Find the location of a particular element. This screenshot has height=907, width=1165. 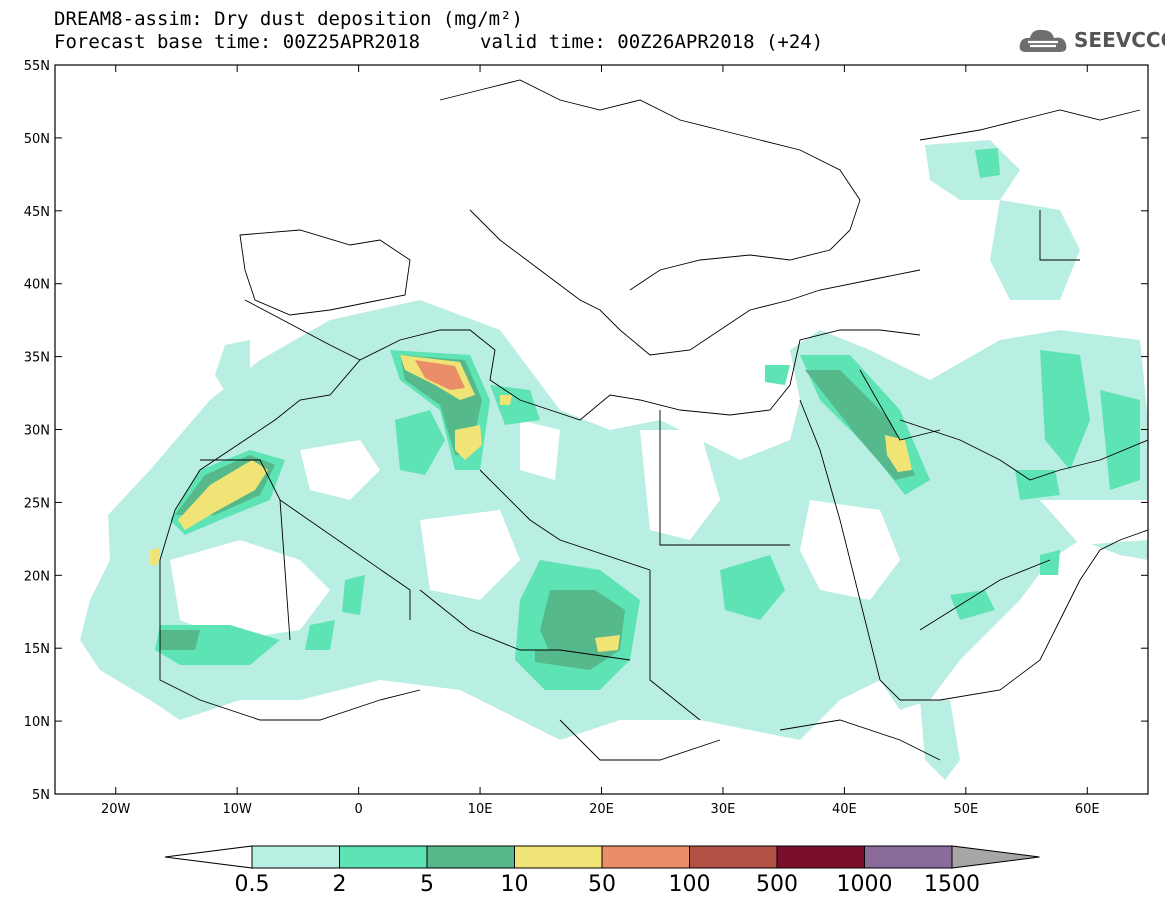

colorbar-label: 2 is located at coordinates (340, 884).